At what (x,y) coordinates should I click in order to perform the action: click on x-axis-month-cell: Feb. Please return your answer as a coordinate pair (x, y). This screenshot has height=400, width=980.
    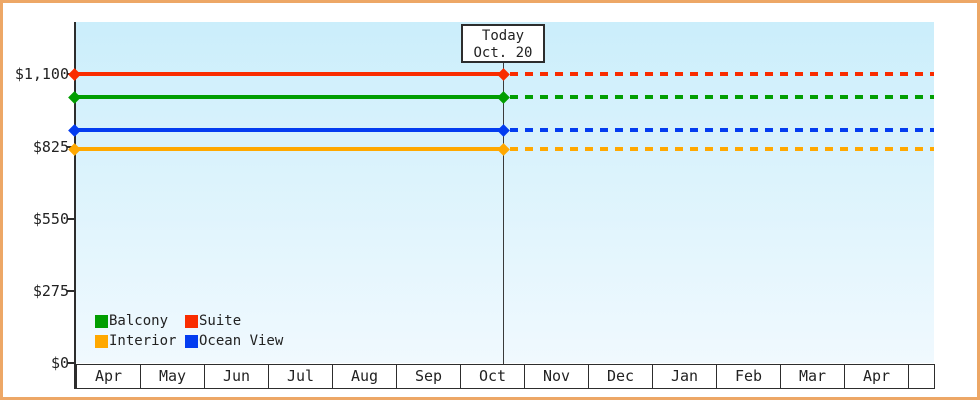
    Looking at the image, I should click on (748, 376).